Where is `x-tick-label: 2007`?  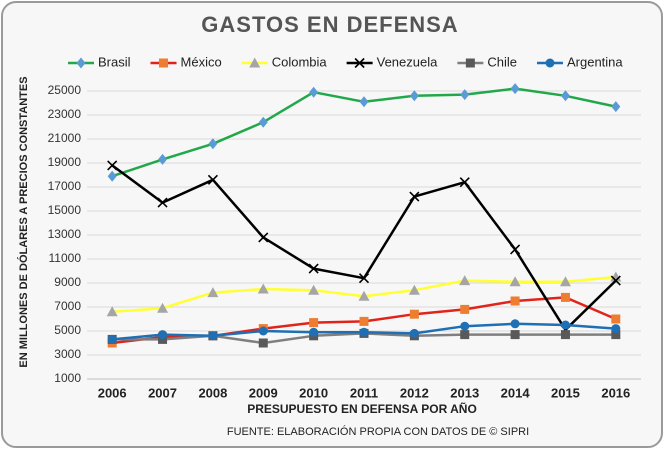 x-tick-label: 2007 is located at coordinates (162, 392).